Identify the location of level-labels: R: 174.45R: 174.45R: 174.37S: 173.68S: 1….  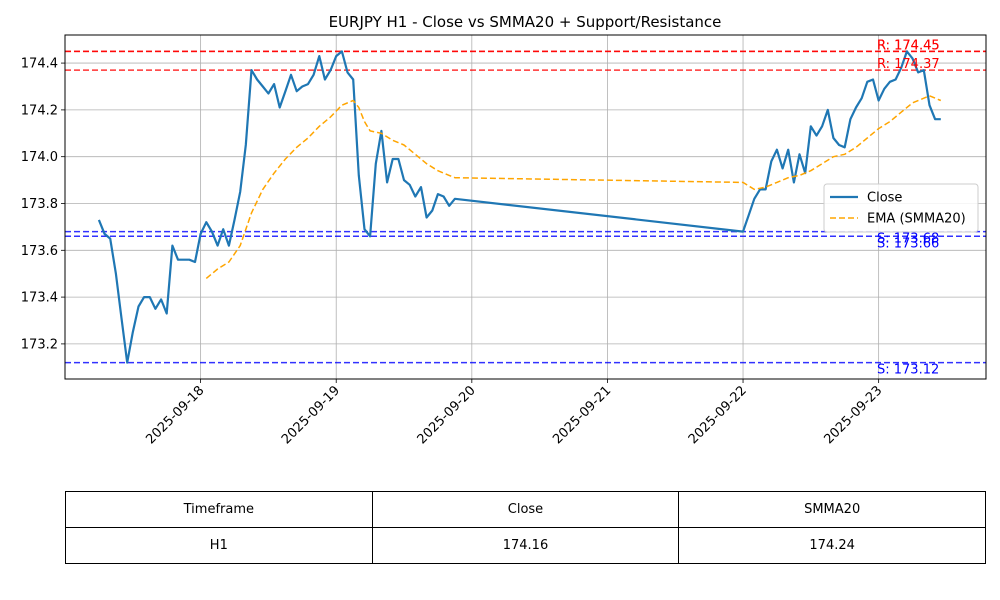
(908, 207).